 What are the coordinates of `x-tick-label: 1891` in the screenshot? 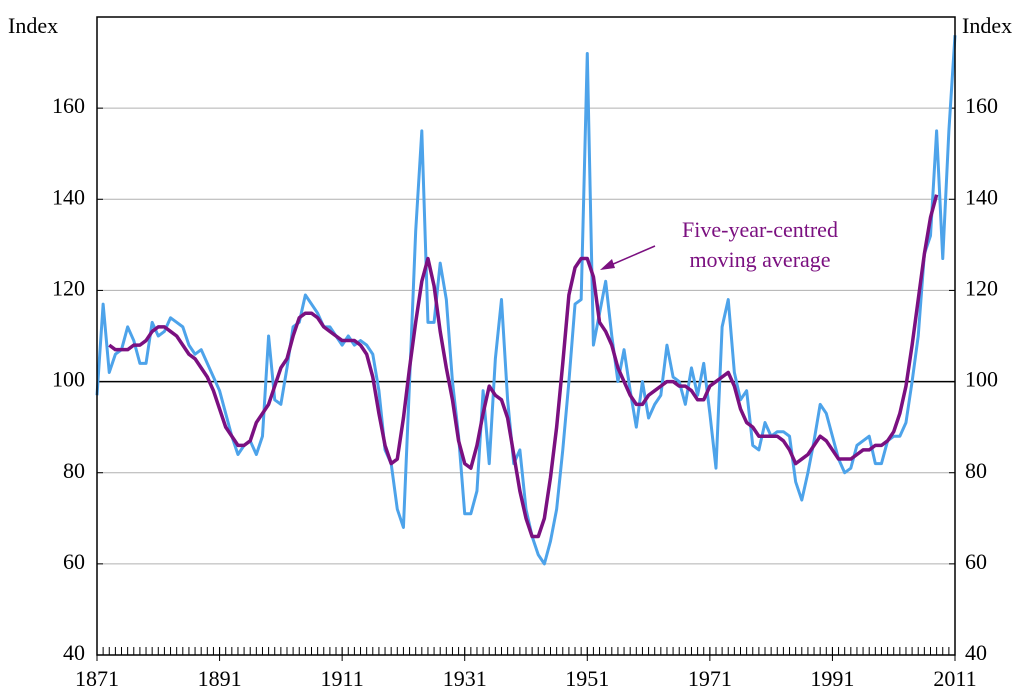 It's located at (220, 678).